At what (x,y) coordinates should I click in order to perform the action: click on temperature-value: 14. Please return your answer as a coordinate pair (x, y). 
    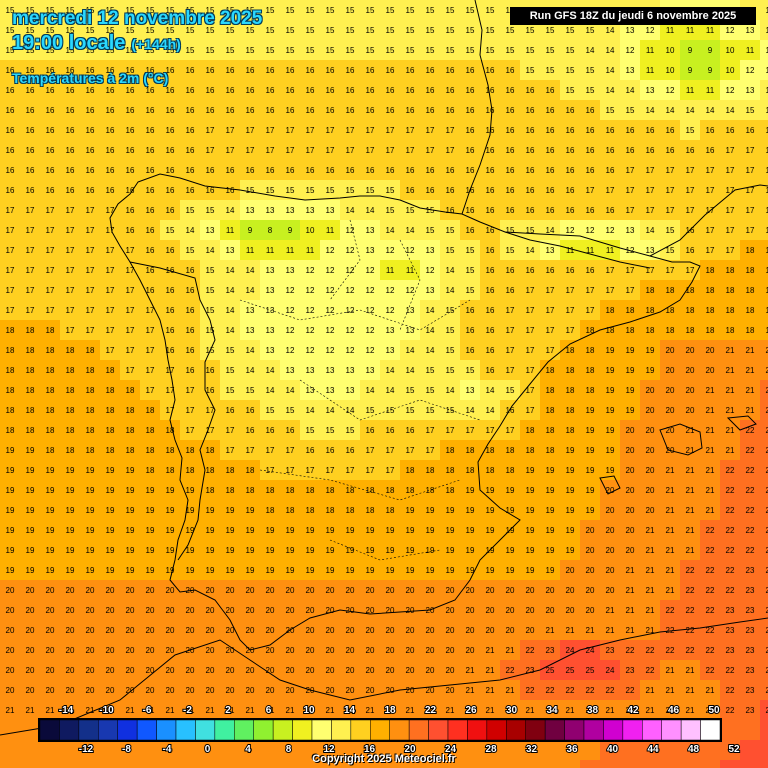
    Looking at the image, I should click on (270, 370).